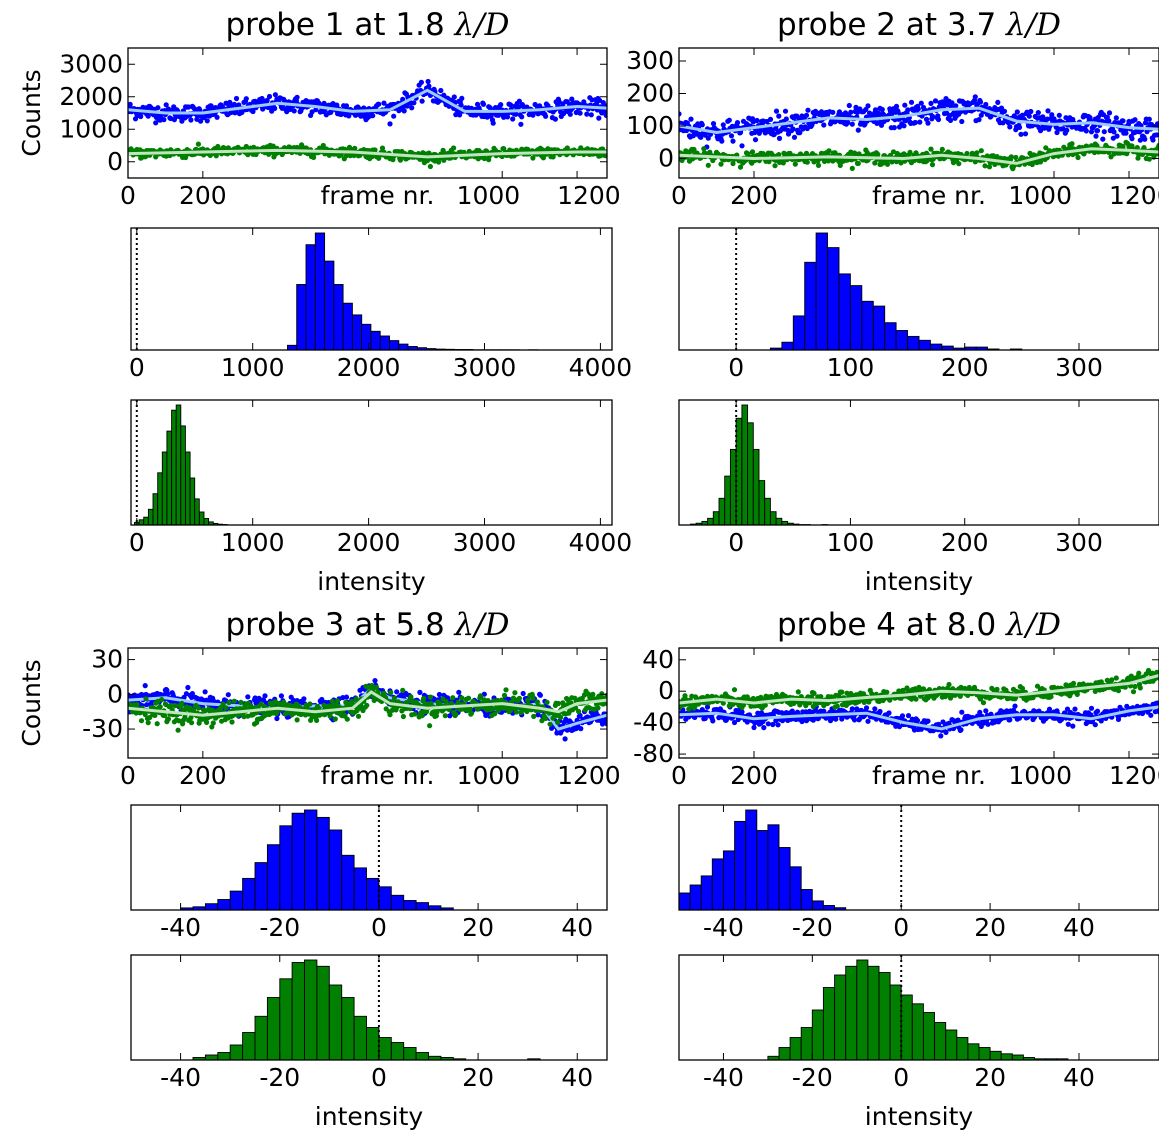  I want to click on x-axis-label: intensity, so click(369, 1116).